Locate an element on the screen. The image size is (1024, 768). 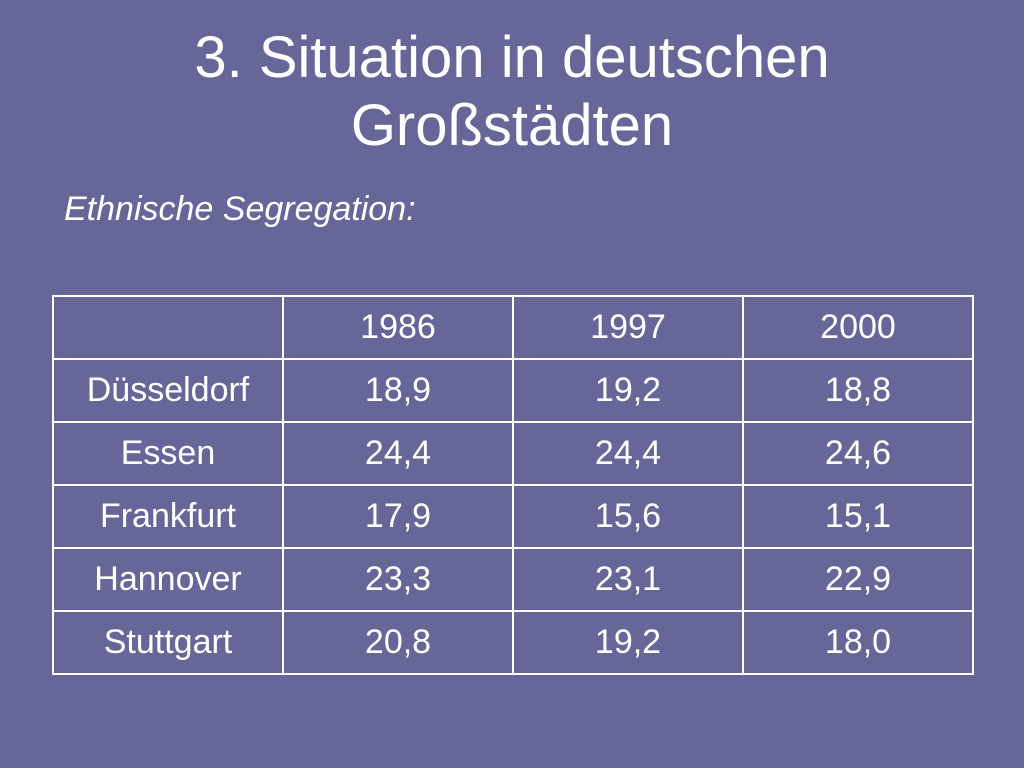
header-cell-empty is located at coordinates (168, 327).